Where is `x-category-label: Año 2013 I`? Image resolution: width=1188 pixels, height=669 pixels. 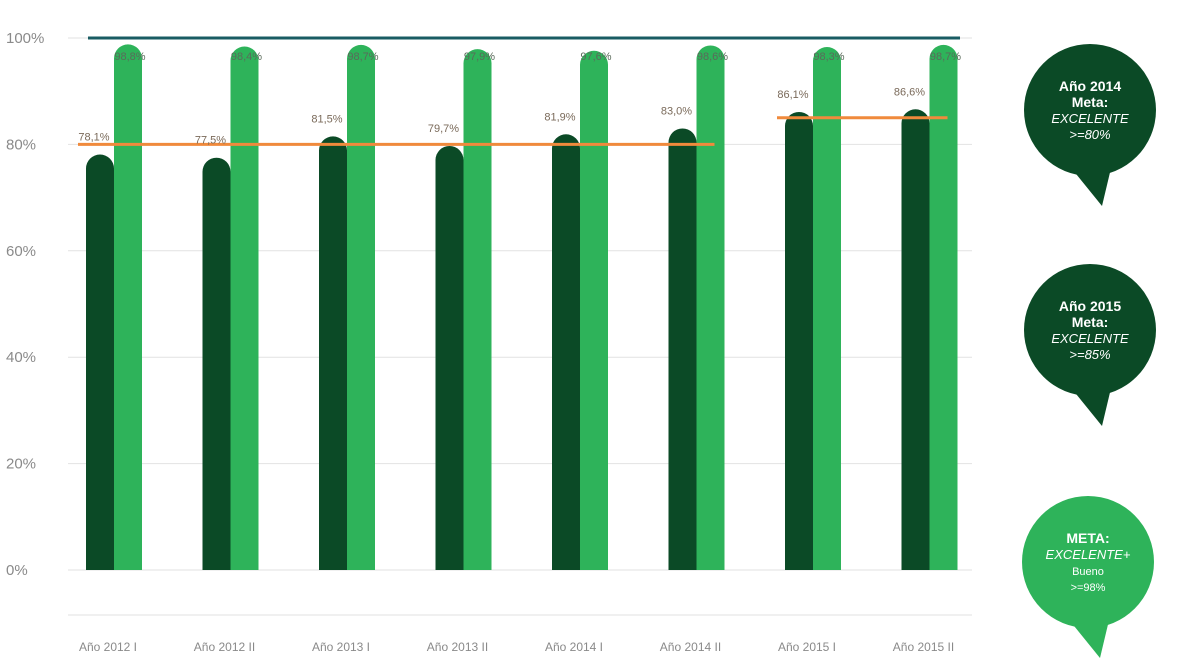
x-category-label: Año 2013 I is located at coordinates (341, 647).